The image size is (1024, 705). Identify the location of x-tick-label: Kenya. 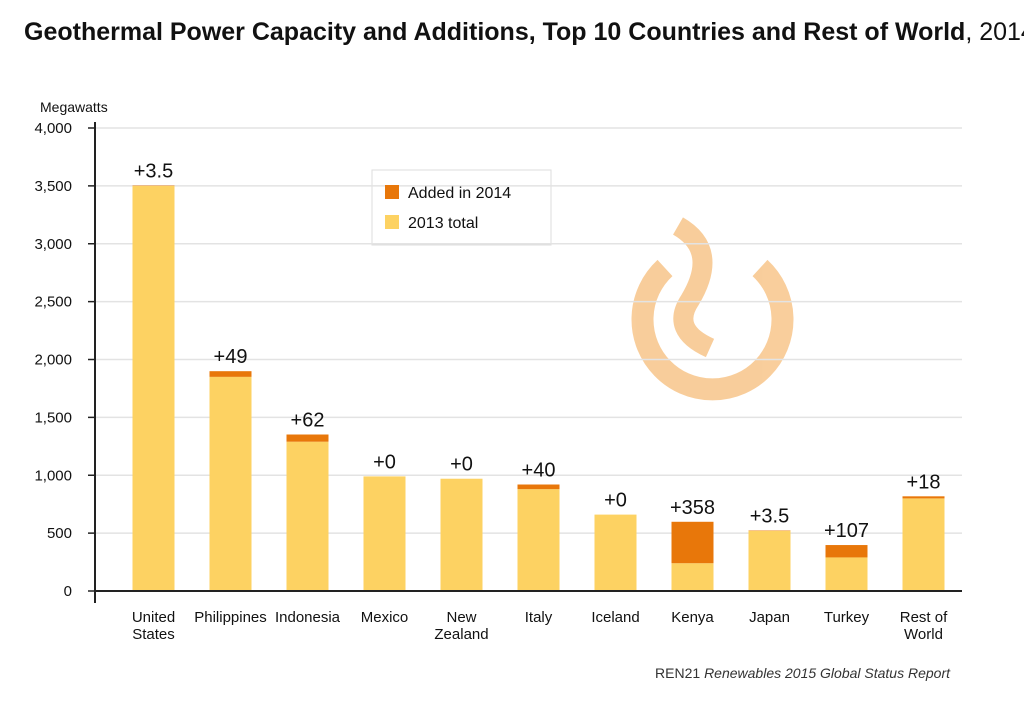
(692, 617).